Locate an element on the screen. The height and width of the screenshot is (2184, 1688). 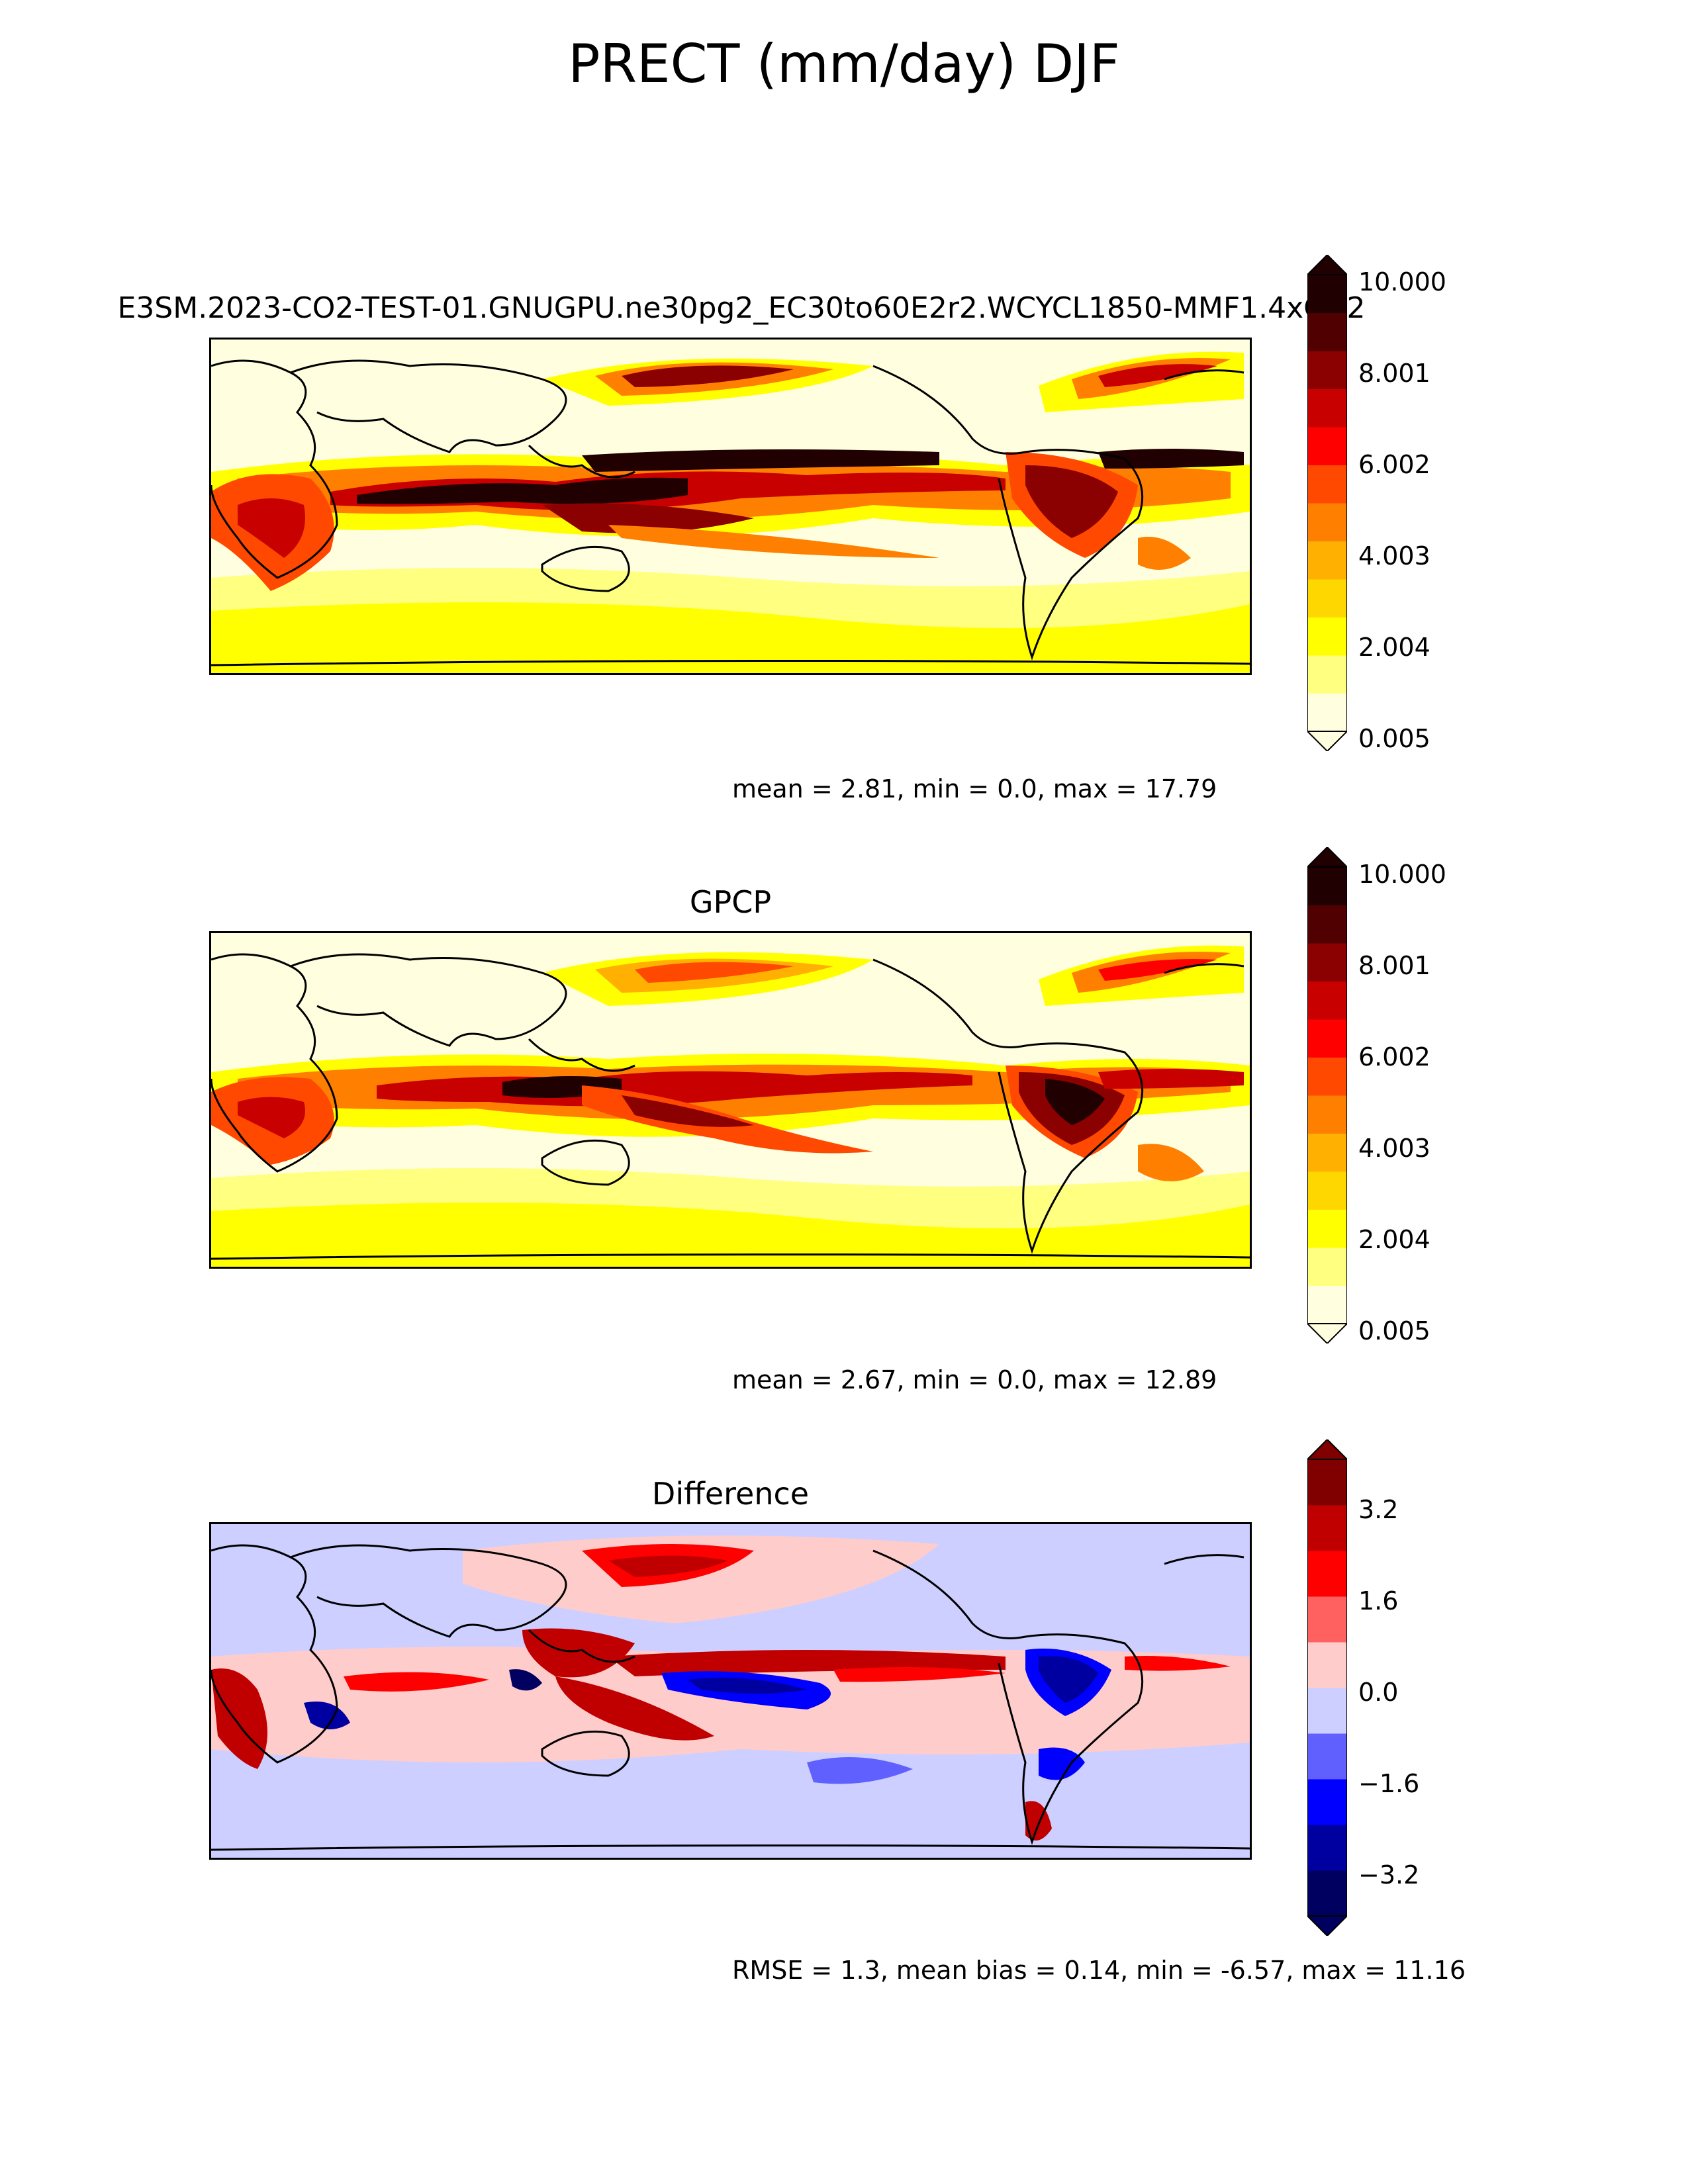
cb1-tick-1: 8.001 is located at coordinates (1394, 373).